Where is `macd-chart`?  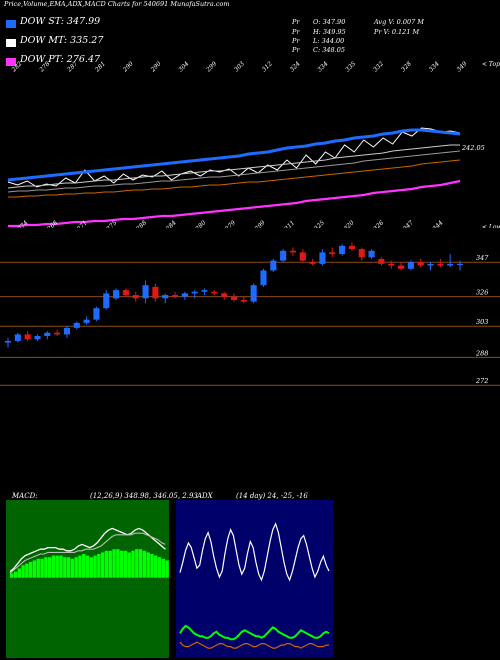
macd-chart is located at coordinates (87, 579).